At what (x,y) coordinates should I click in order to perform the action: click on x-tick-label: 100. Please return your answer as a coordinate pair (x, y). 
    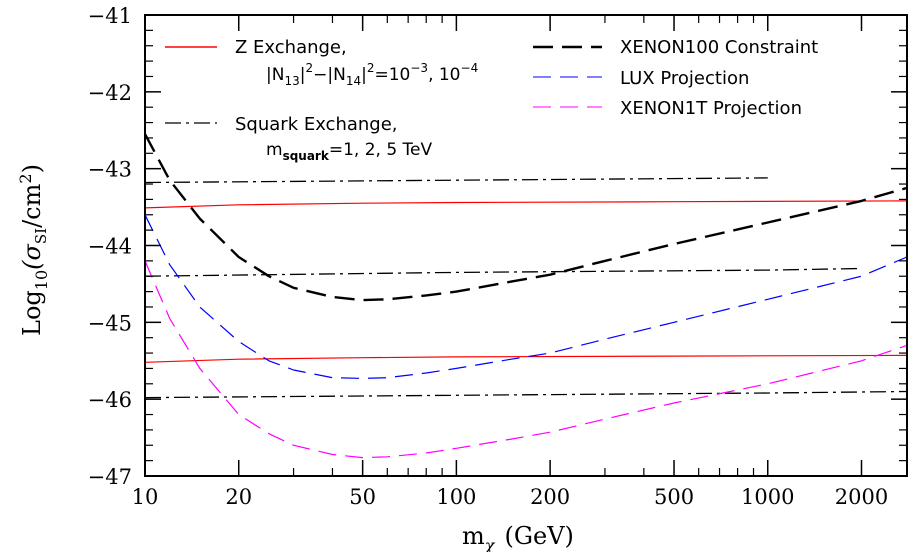
    Looking at the image, I should click on (456, 497).